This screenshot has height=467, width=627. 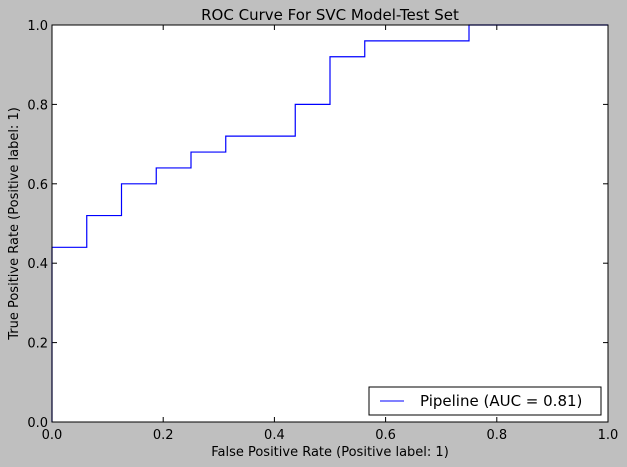 What do you see at coordinates (330, 15) in the screenshot?
I see `chart-title: ROC Curve For SVC Model-Test Set` at bounding box center [330, 15].